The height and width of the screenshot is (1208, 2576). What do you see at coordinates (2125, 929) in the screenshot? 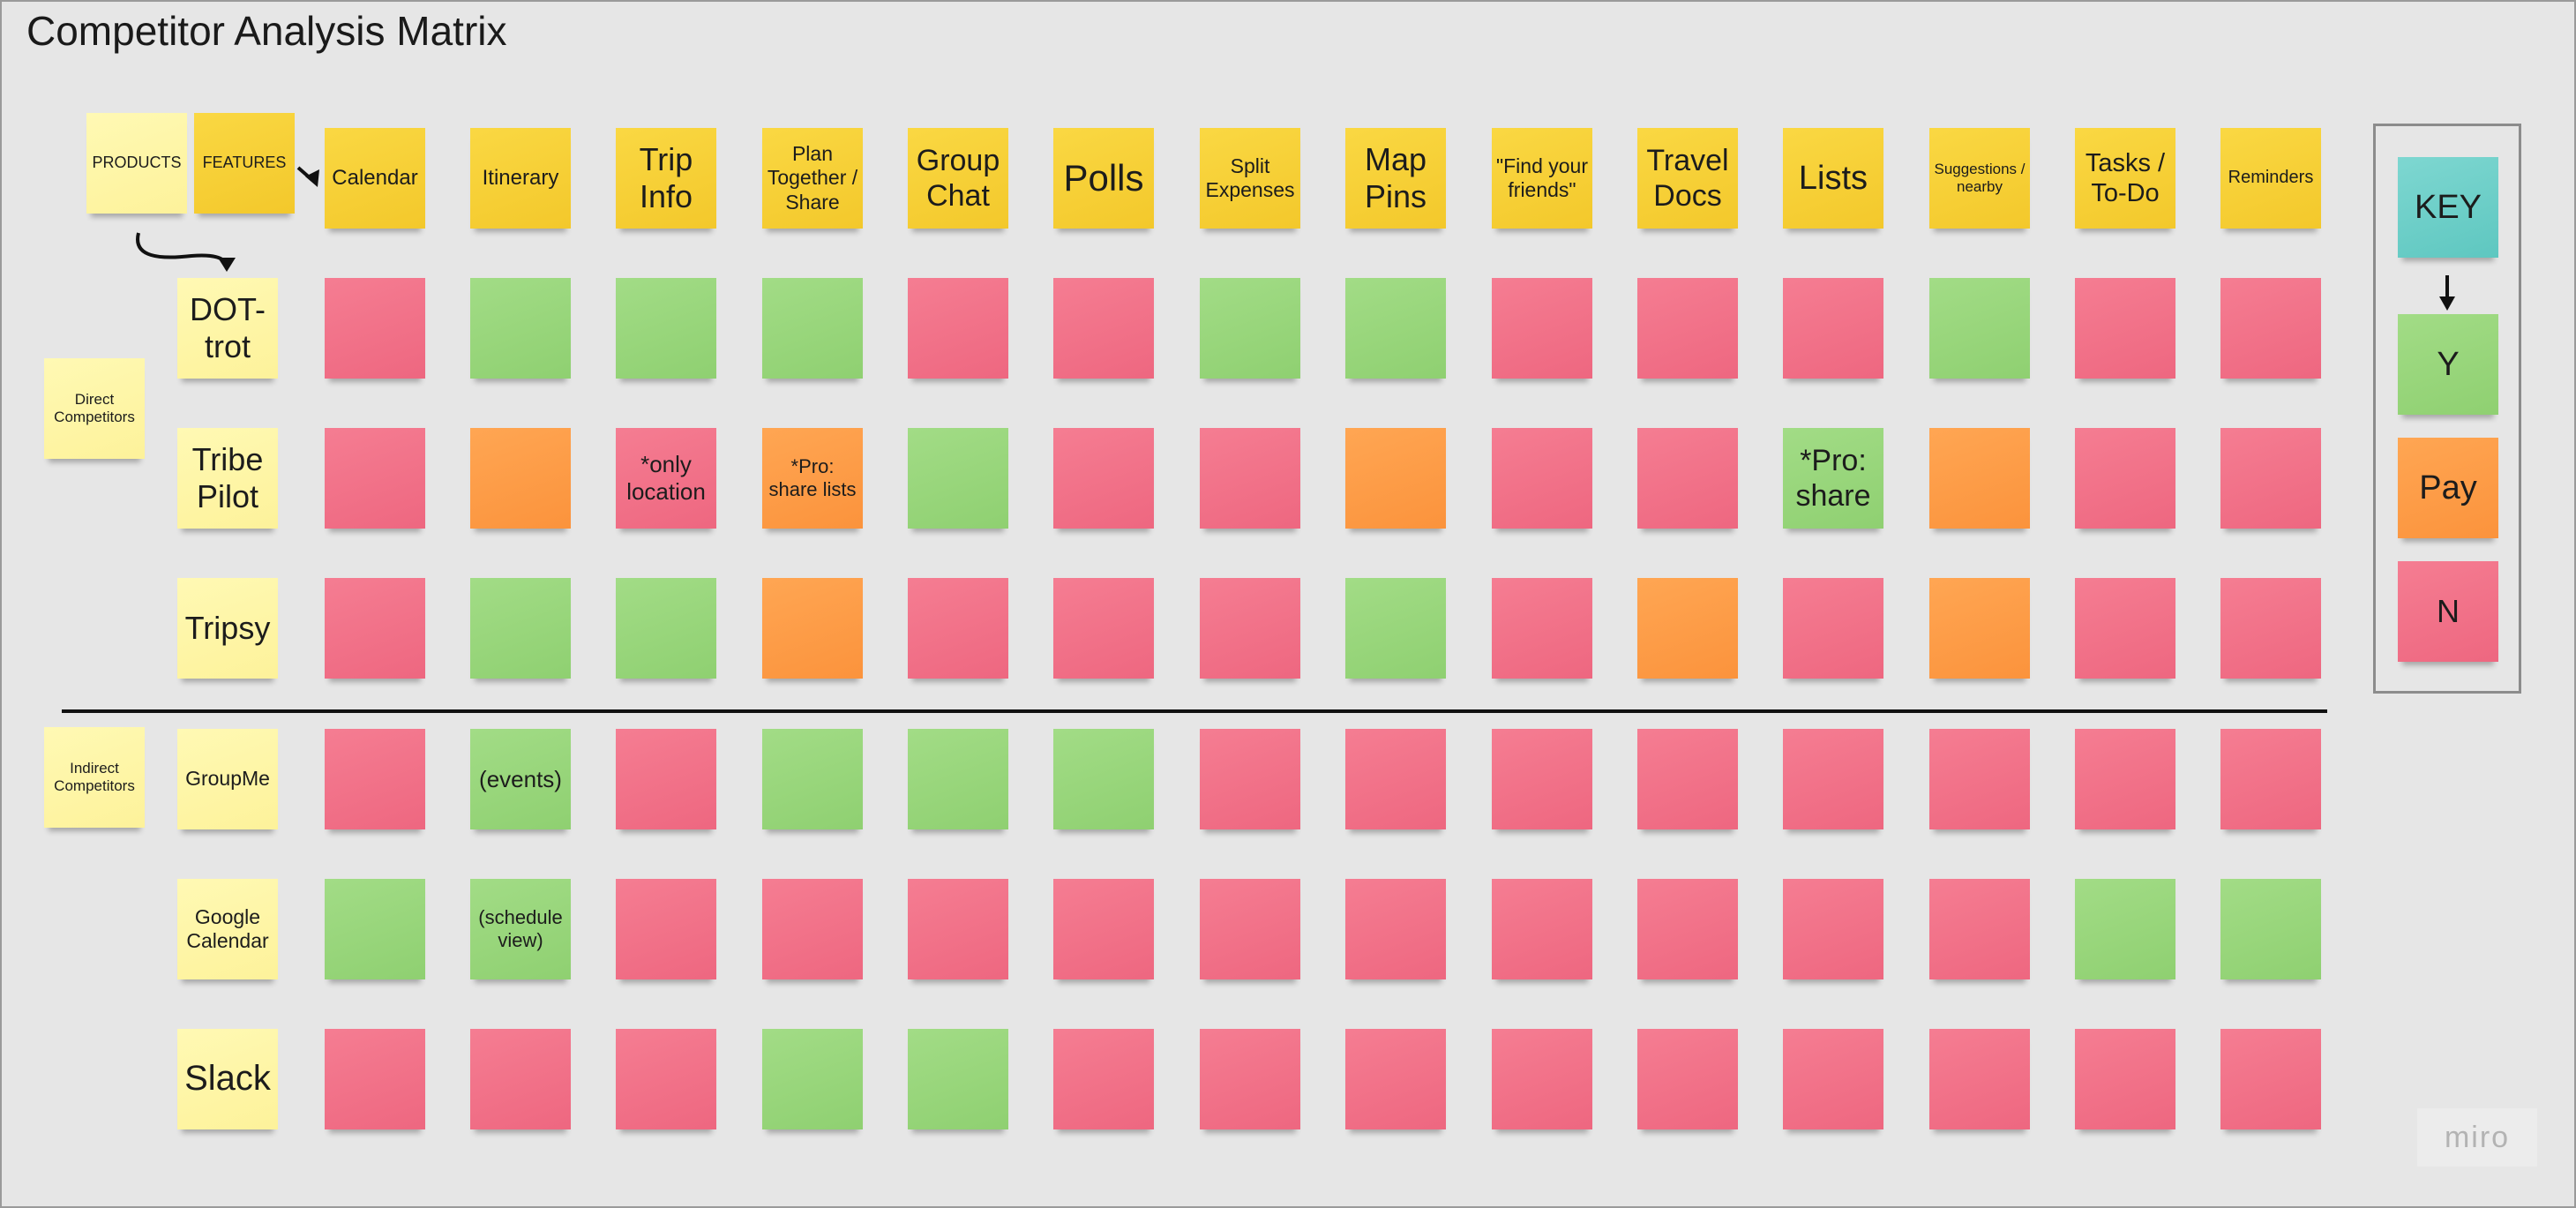
I see `matrix-cell-google-calendar-tasks-to-do` at bounding box center [2125, 929].